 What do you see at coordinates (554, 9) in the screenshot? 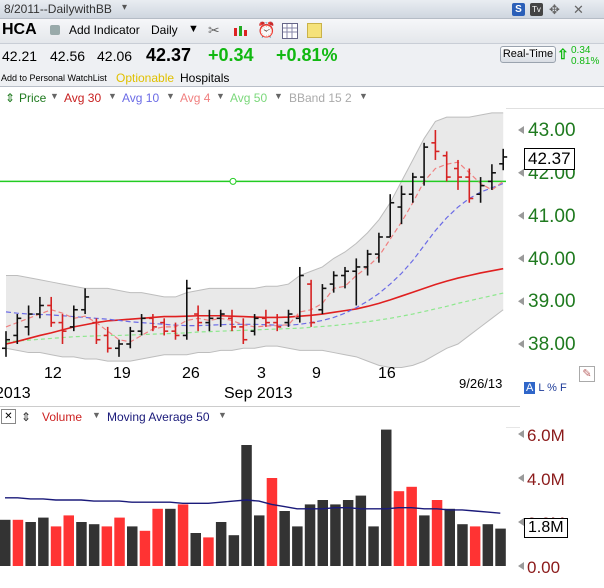
I see `move-icon: ✥` at bounding box center [554, 9].